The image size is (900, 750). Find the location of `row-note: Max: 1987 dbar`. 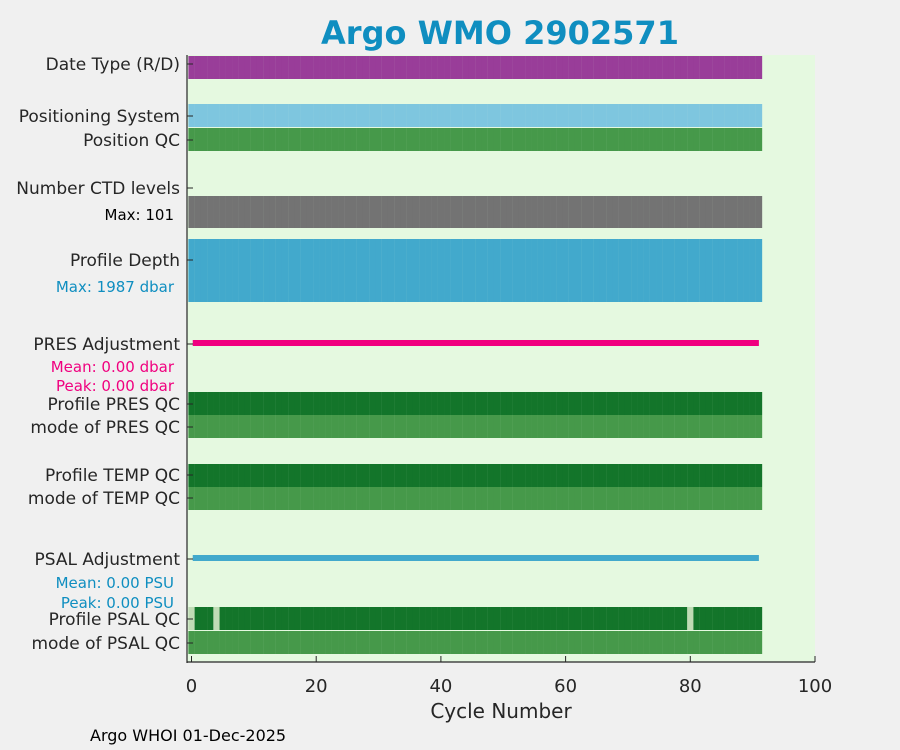

row-note: Max: 1987 dbar is located at coordinates (115, 287).